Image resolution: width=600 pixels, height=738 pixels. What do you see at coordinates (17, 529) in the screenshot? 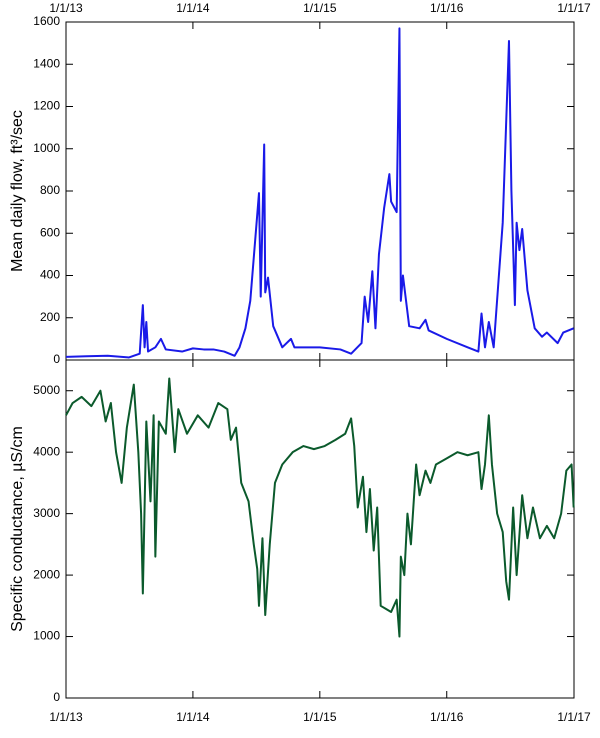
I see `y-axis-label: Specific conductance, µS/cm` at bounding box center [17, 529].